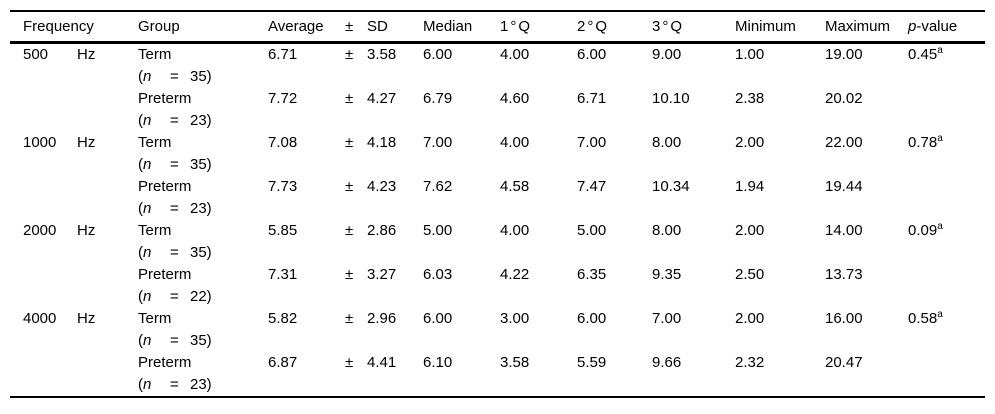  Describe the element at coordinates (667, 362) in the screenshot. I see `cell-q3: 9.66` at that location.